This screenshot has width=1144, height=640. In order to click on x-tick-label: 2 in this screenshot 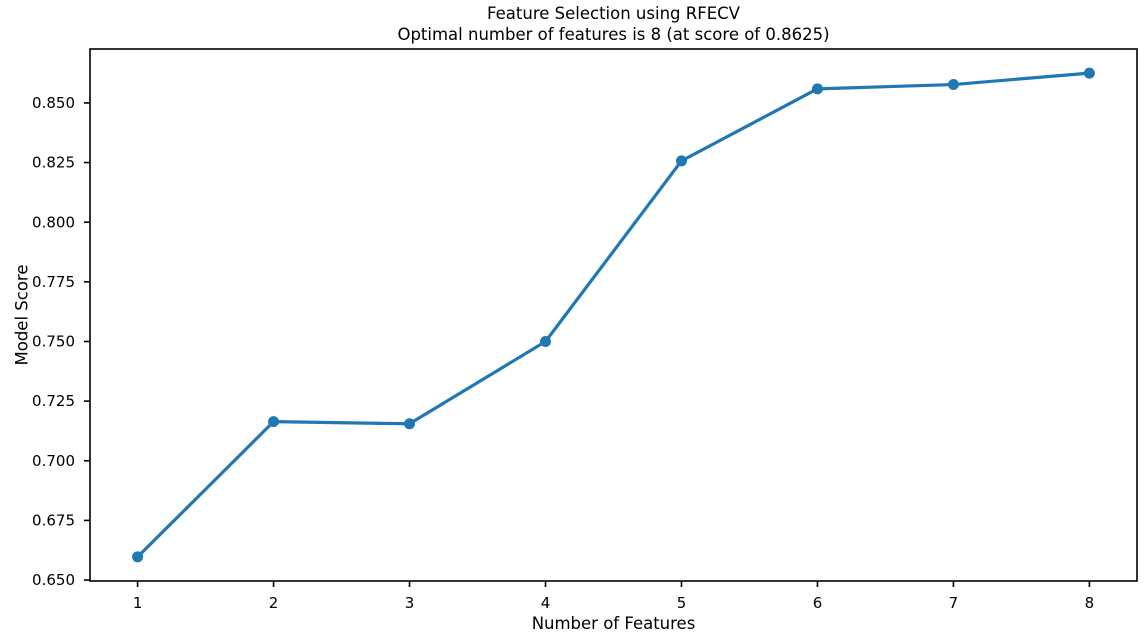, I will do `click(274, 603)`.